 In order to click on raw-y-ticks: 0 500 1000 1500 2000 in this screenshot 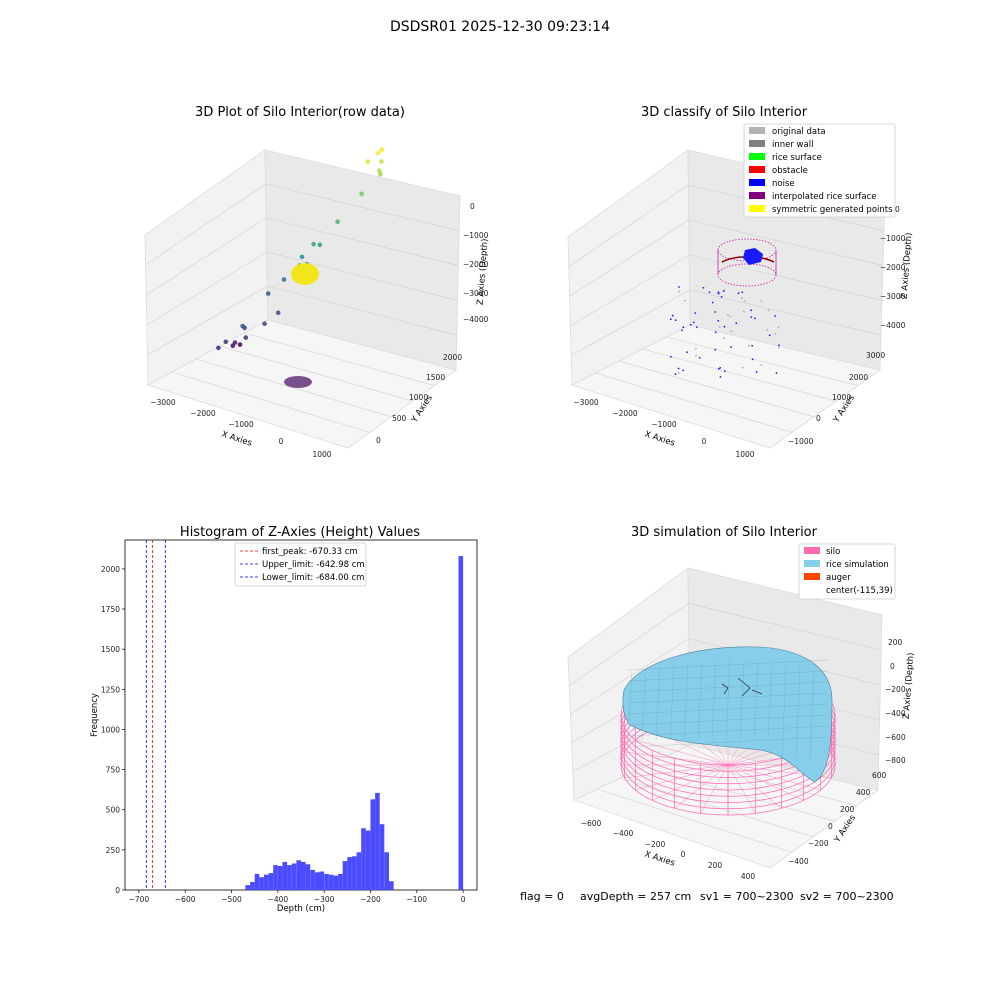, I will do `click(419, 399)`.